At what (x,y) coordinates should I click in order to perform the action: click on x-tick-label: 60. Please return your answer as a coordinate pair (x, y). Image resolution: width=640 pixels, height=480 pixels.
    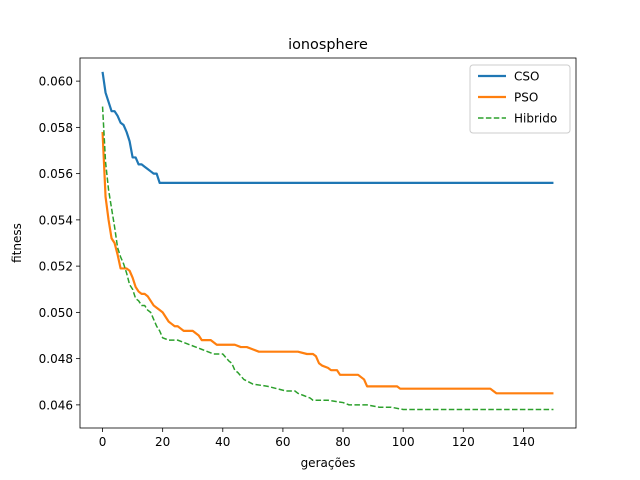
    Looking at the image, I should click on (282, 442).